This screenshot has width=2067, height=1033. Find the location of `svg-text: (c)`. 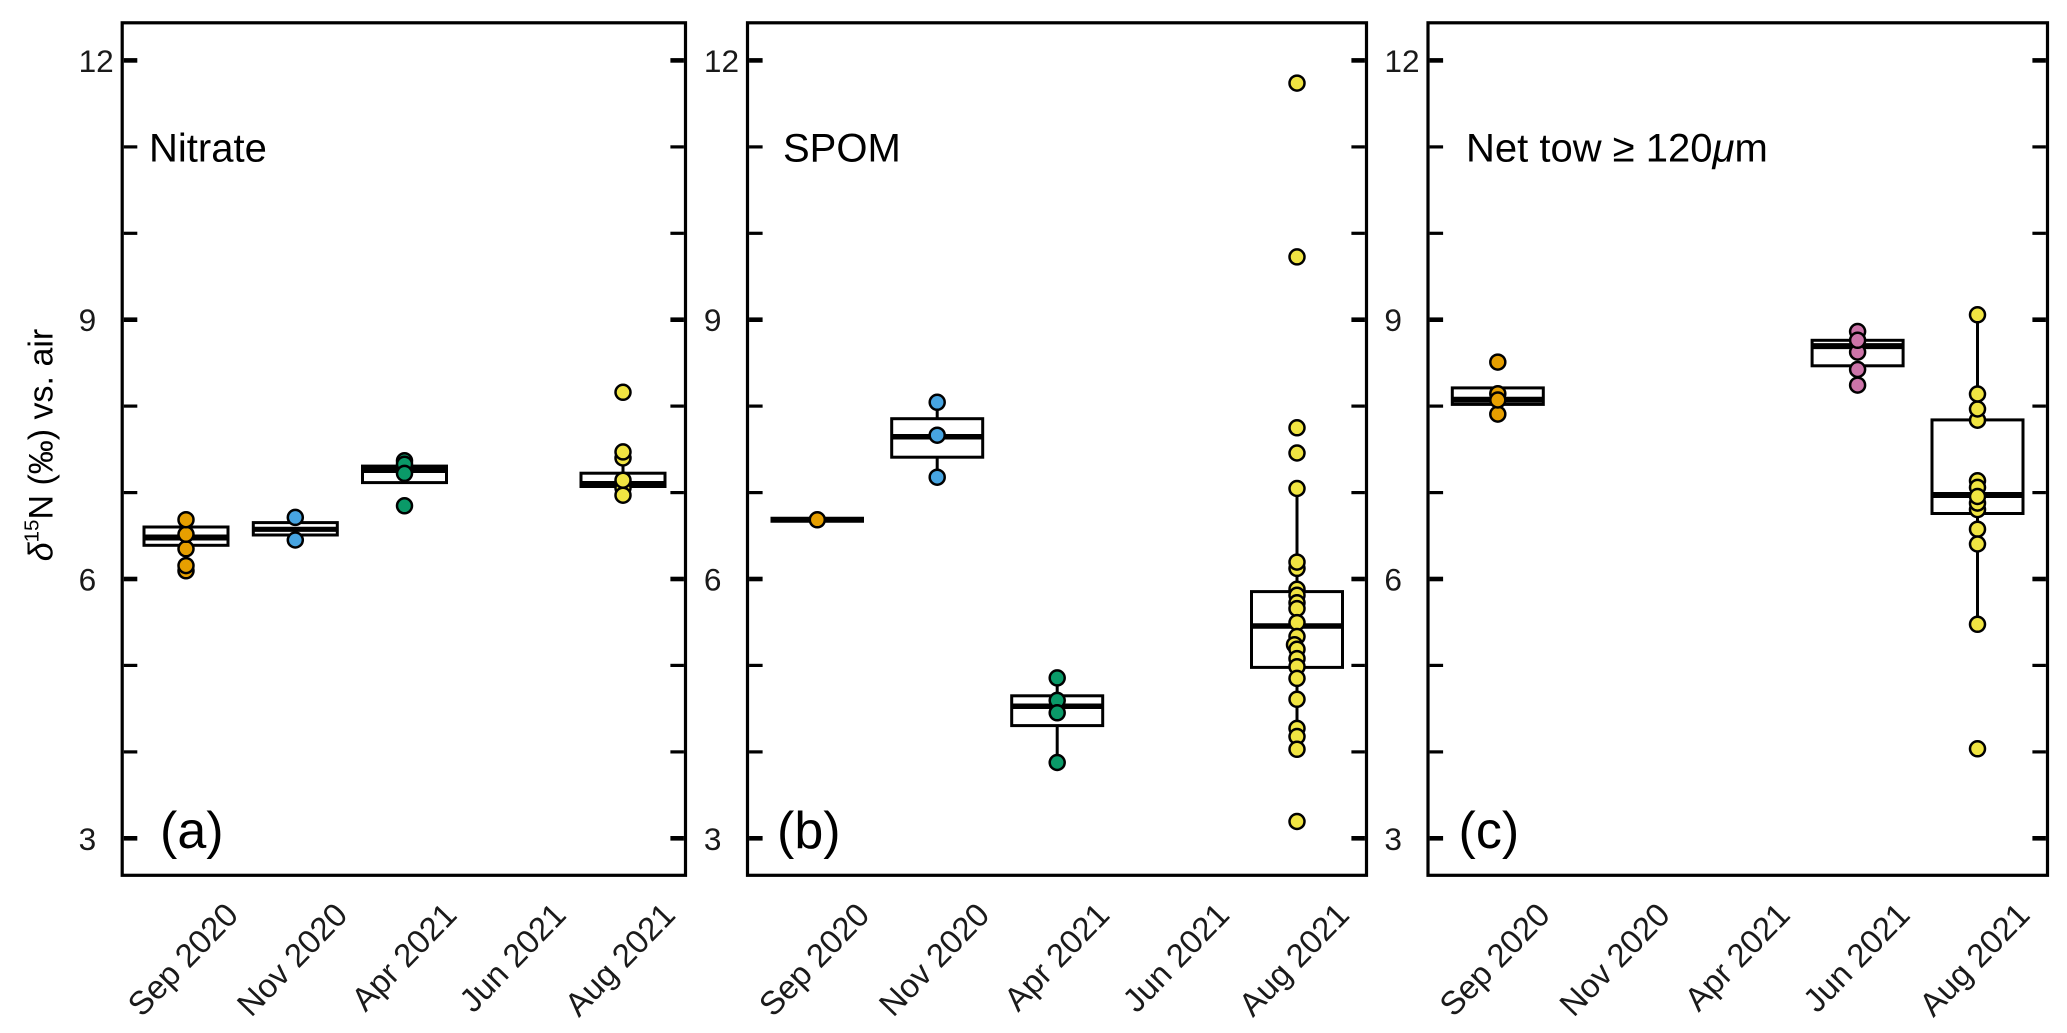

svg-text: (c) is located at coordinates (1489, 831).